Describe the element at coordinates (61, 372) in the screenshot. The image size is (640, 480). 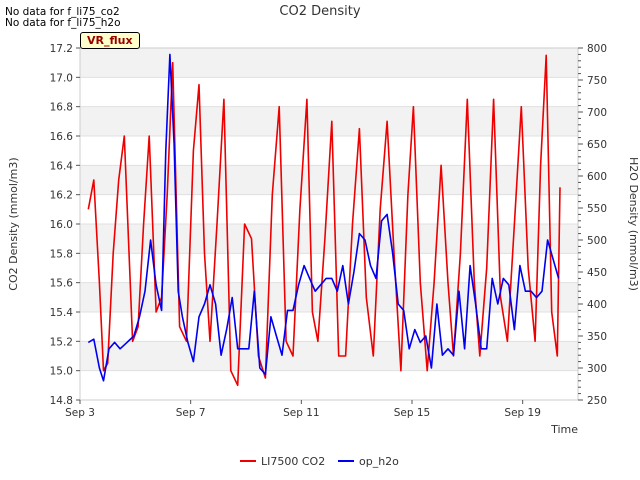
I see `y-tick-label: 15.0` at that location.